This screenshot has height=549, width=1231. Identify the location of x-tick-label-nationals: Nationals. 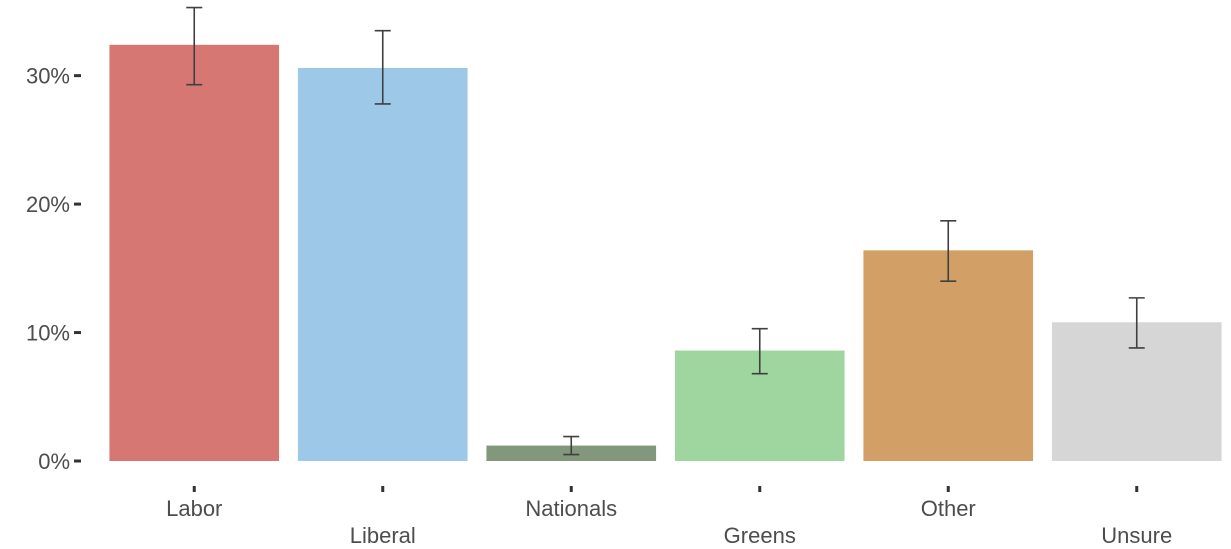
(571, 508).